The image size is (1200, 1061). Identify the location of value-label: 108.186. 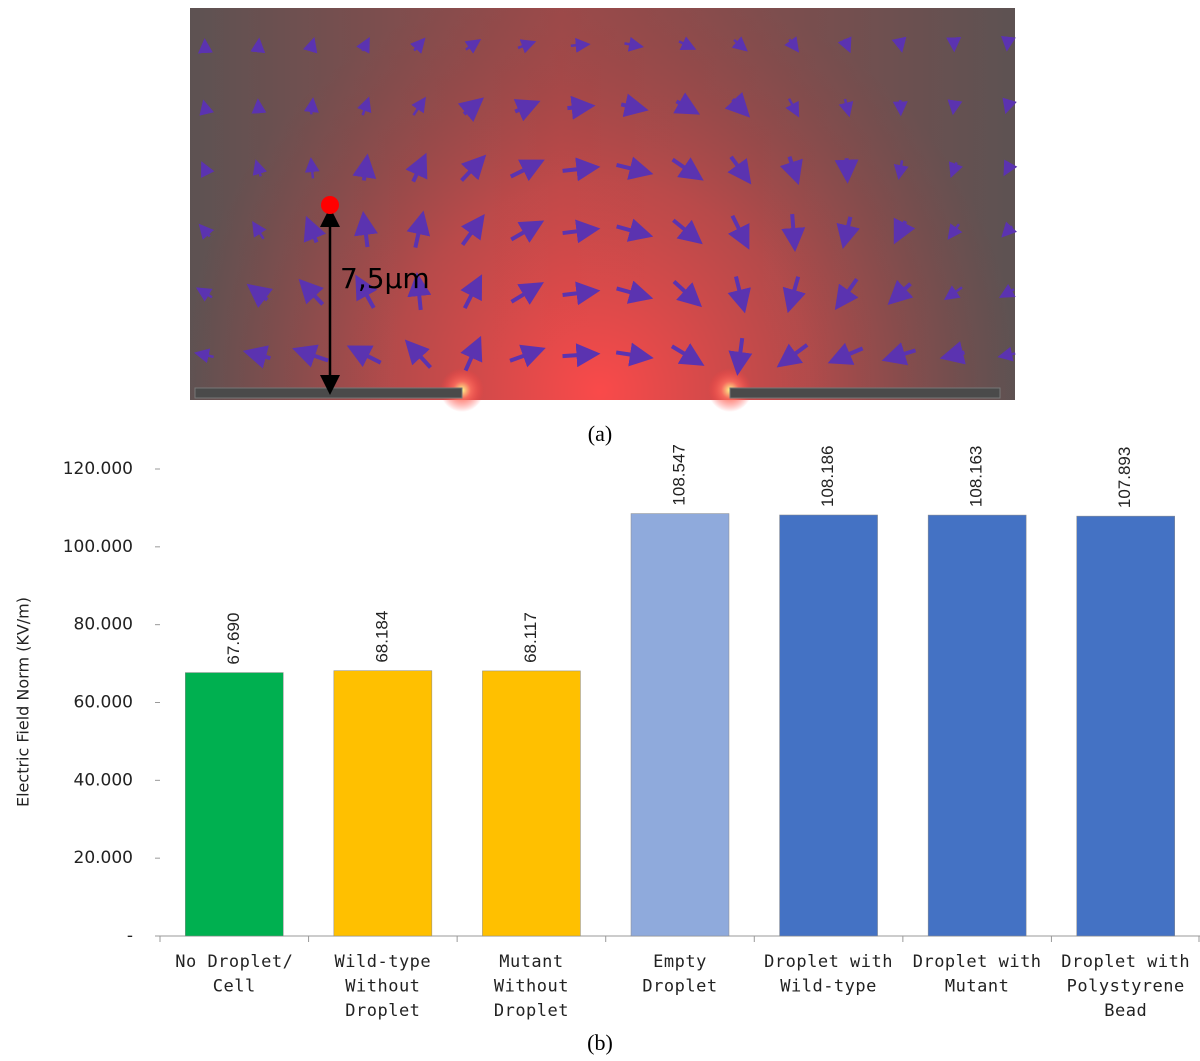
(827, 476).